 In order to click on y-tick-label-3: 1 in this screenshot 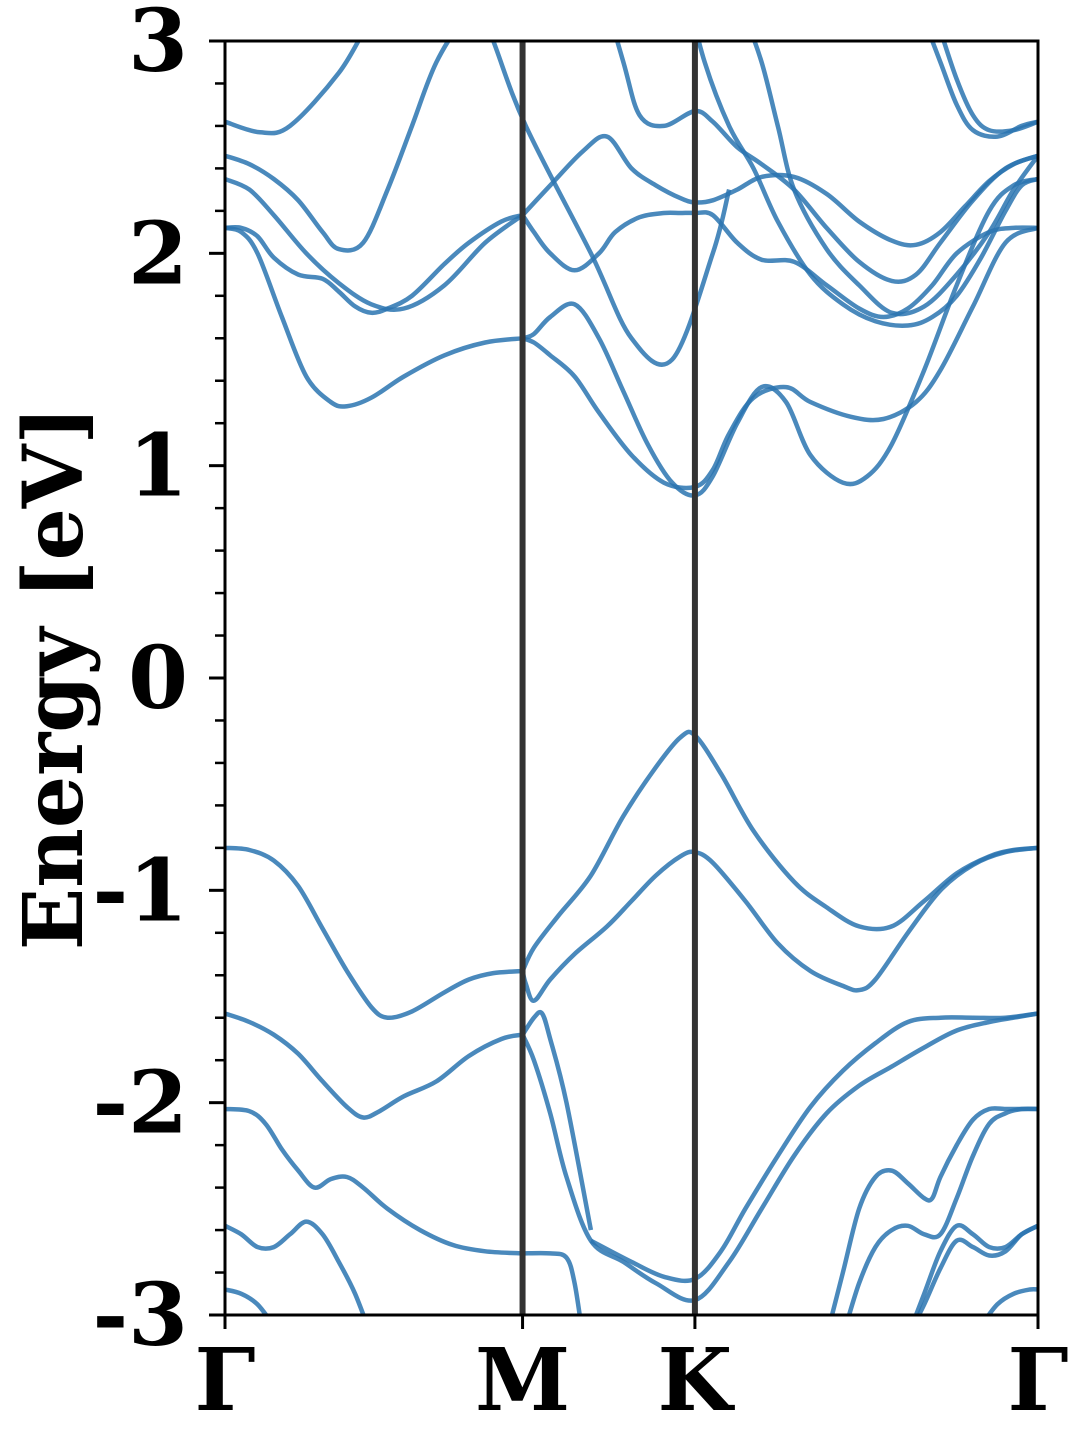, I will do `click(158, 466)`.